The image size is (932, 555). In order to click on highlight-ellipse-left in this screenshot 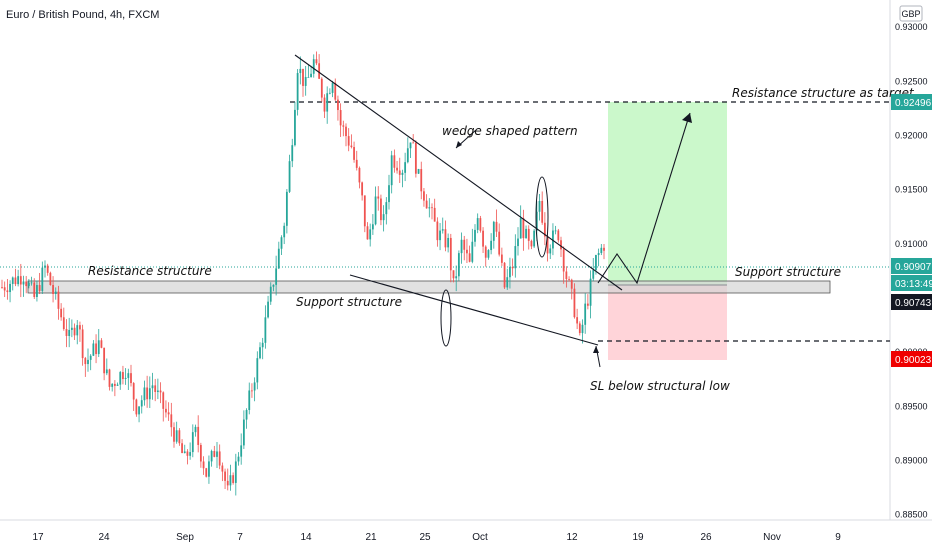, I will do `click(446, 318)`.